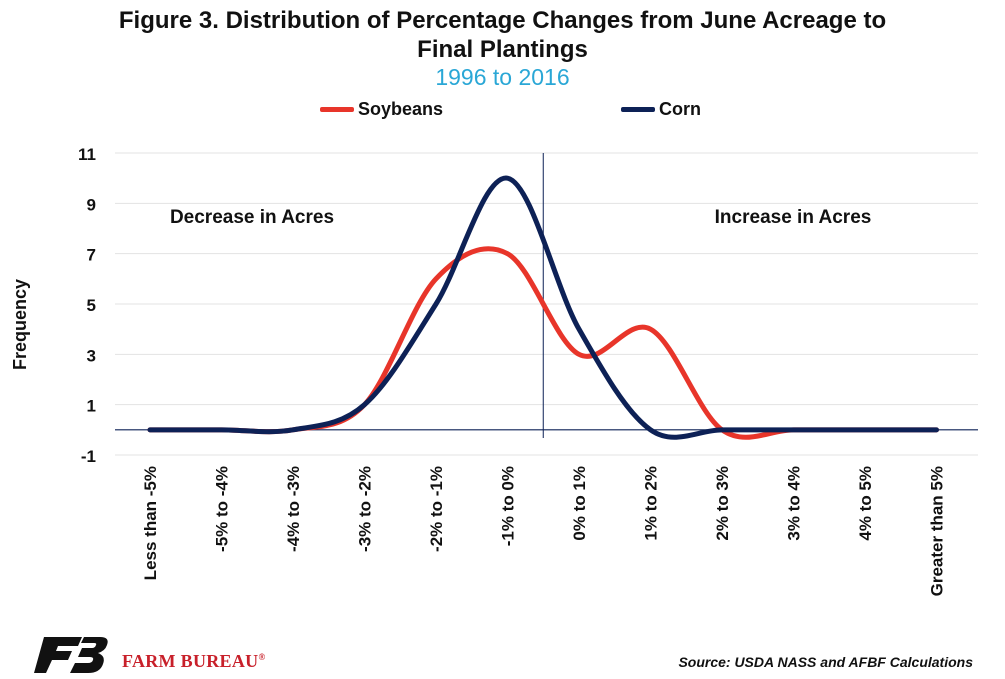  I want to click on legend-item-soybeans: Soybeans, so click(381, 109).